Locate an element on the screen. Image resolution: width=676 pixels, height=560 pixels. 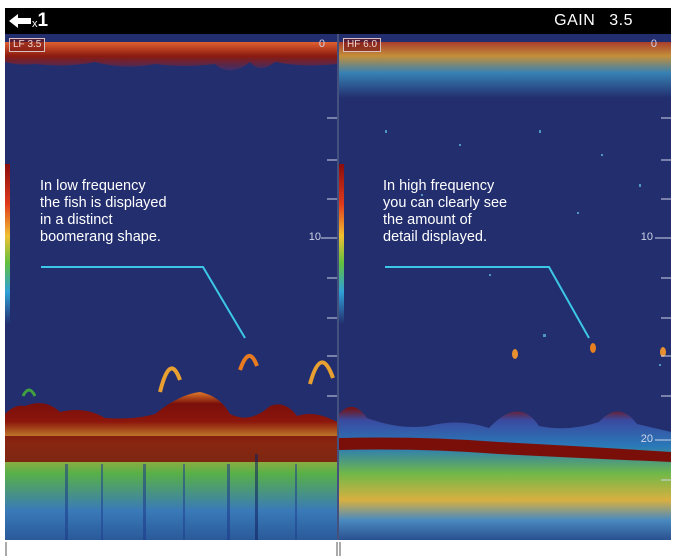
hf-depth-top: 0 is located at coordinates (653, 44).